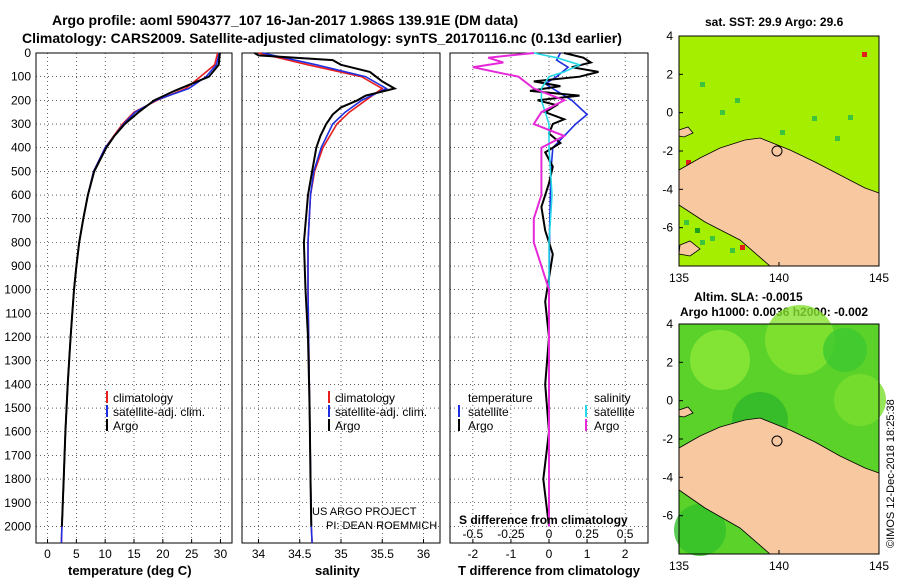  Describe the element at coordinates (17, 384) in the screenshot. I see `depth-tick-label: 1400` at that location.